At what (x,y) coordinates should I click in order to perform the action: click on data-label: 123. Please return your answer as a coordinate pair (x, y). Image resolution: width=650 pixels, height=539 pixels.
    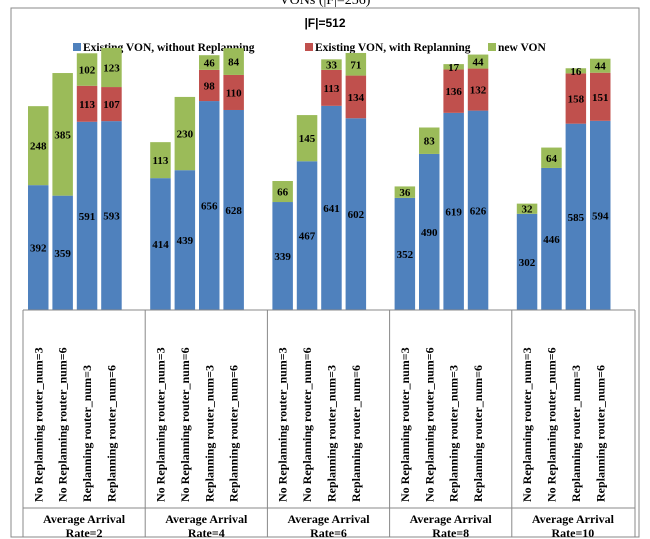
    Looking at the image, I should click on (111, 68).